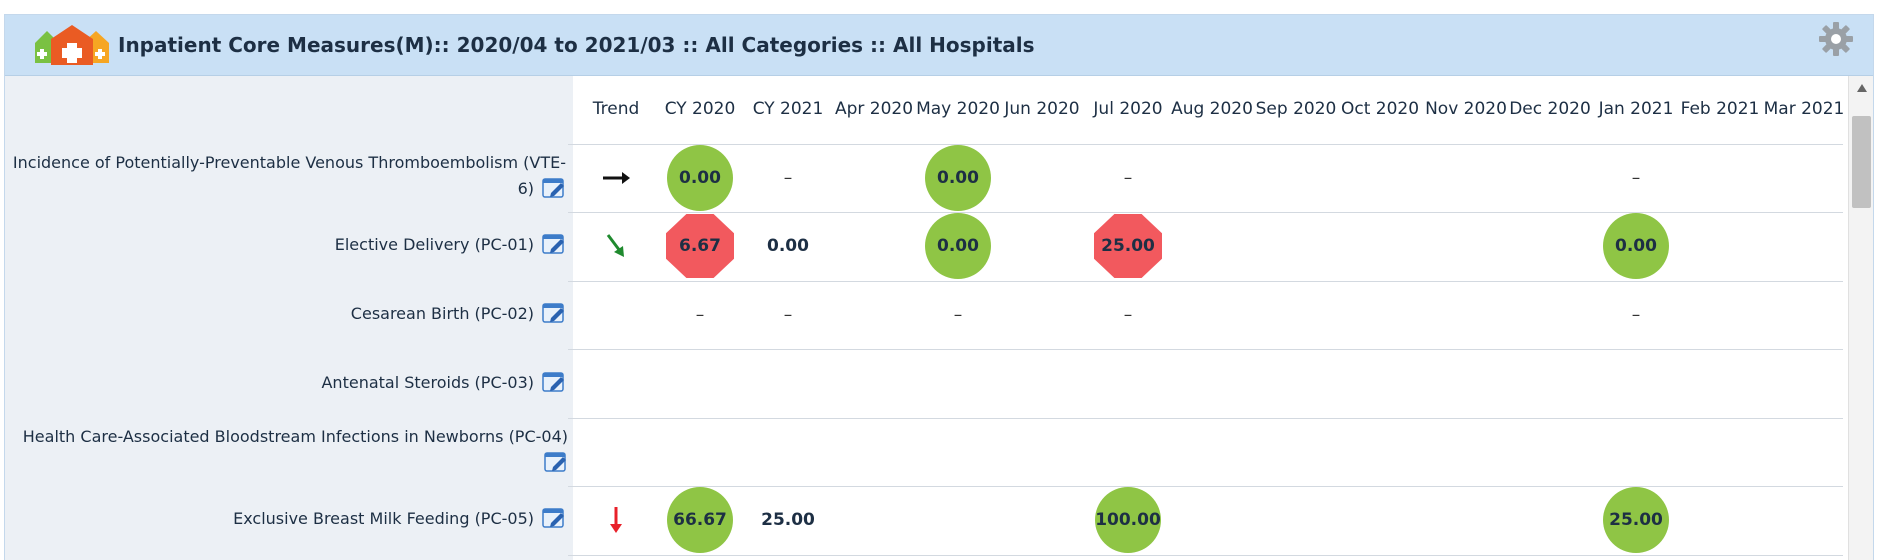 This screenshot has height=560, width=1878. Describe the element at coordinates (788, 246) in the screenshot. I see `value-text: 0.00` at that location.